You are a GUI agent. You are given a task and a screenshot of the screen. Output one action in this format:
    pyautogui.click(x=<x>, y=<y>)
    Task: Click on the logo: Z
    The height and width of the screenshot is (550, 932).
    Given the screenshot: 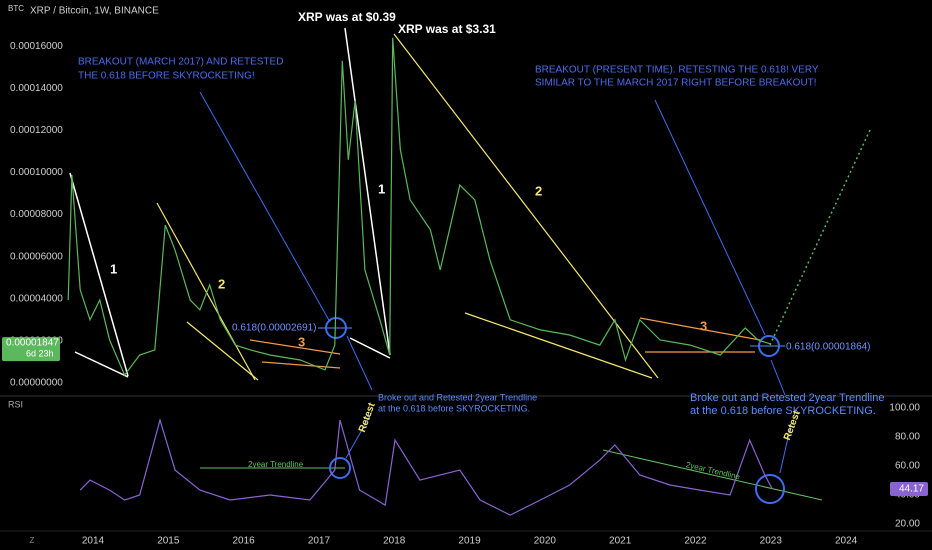 What is the action you would take?
    pyautogui.click(x=32, y=540)
    